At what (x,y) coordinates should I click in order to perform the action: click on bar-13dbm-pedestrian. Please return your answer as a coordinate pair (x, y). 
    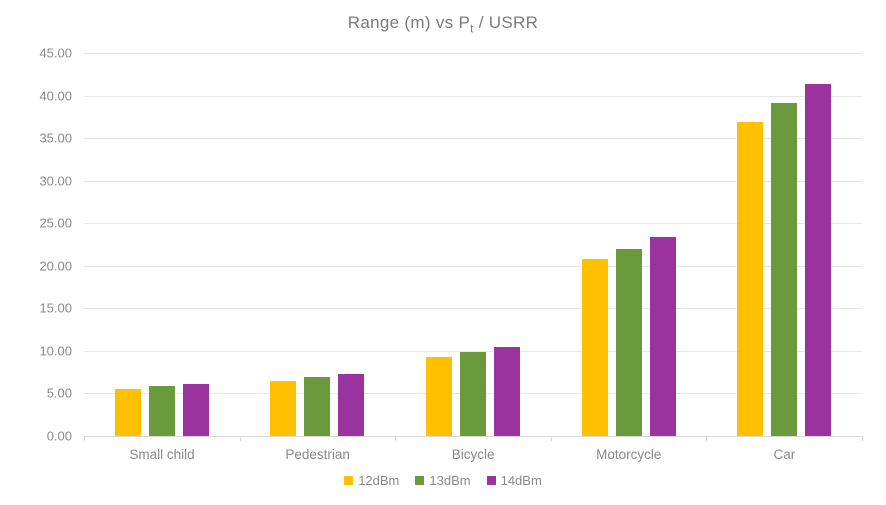
    Looking at the image, I should click on (317, 406).